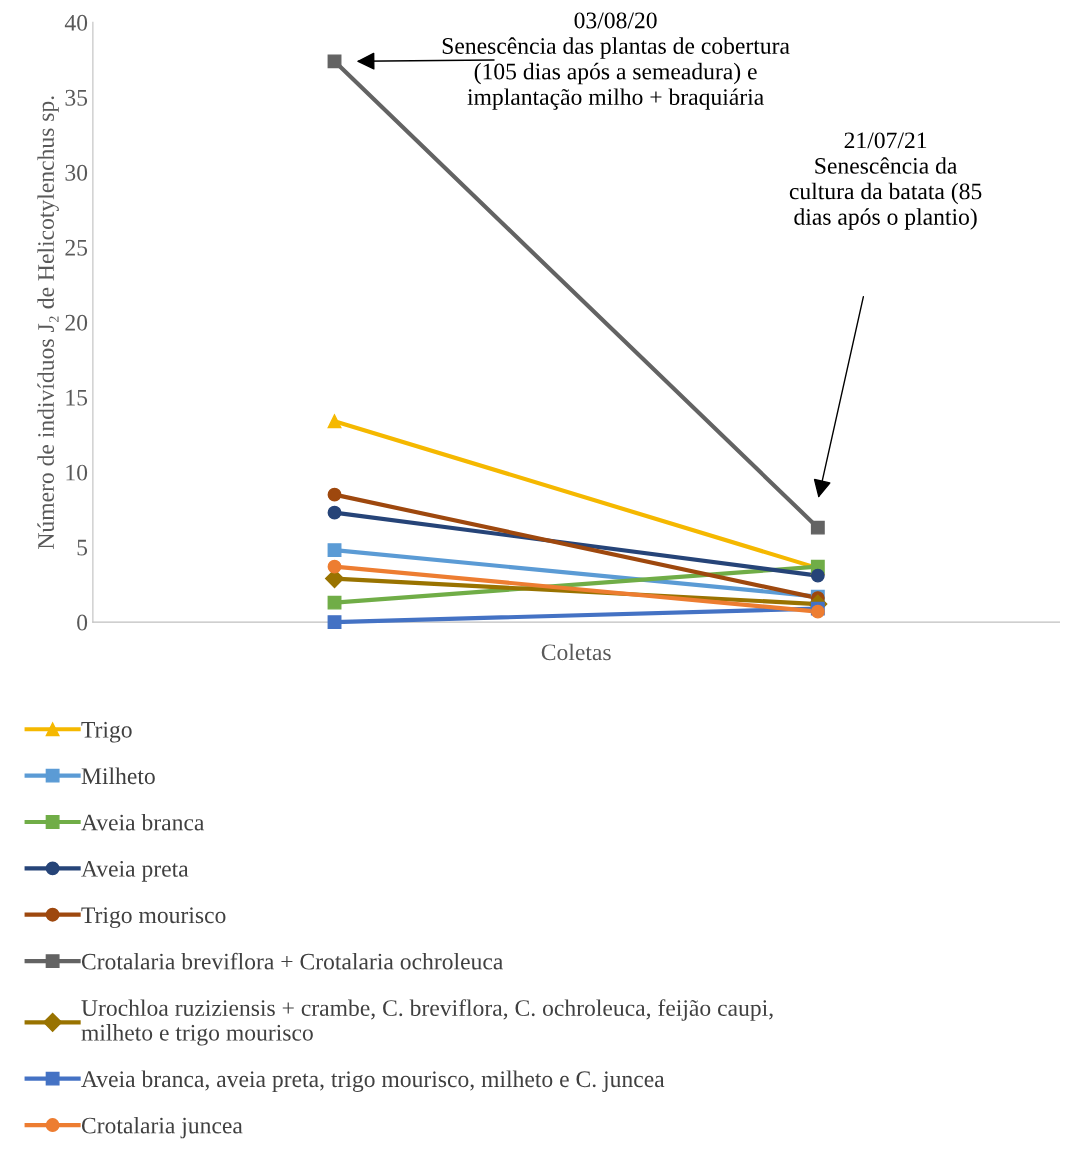 Image resolution: width=1080 pixels, height=1176 pixels. Describe the element at coordinates (143, 822) in the screenshot. I see `legend-label: Aveia branca` at that location.